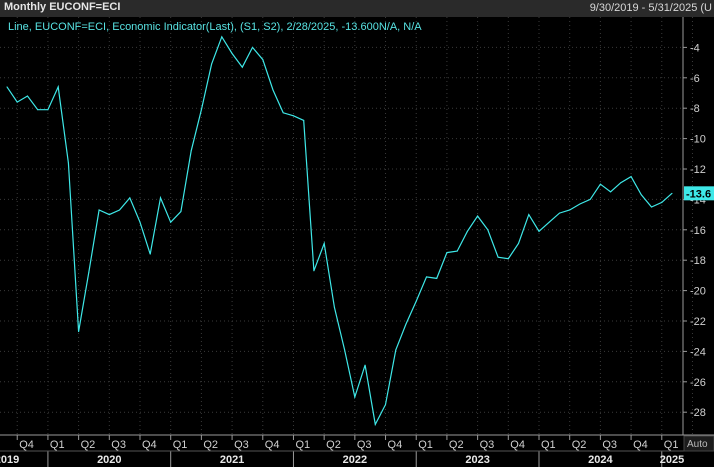 Image resolution: width=714 pixels, height=467 pixels. What do you see at coordinates (695, 79) in the screenshot?
I see `y-tick-label: -6` at bounding box center [695, 79].